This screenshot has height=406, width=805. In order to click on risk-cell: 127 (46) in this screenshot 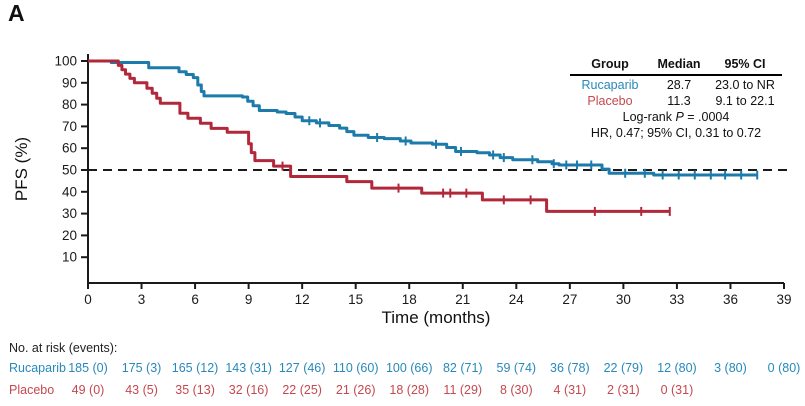, I will do `click(302, 368)`.